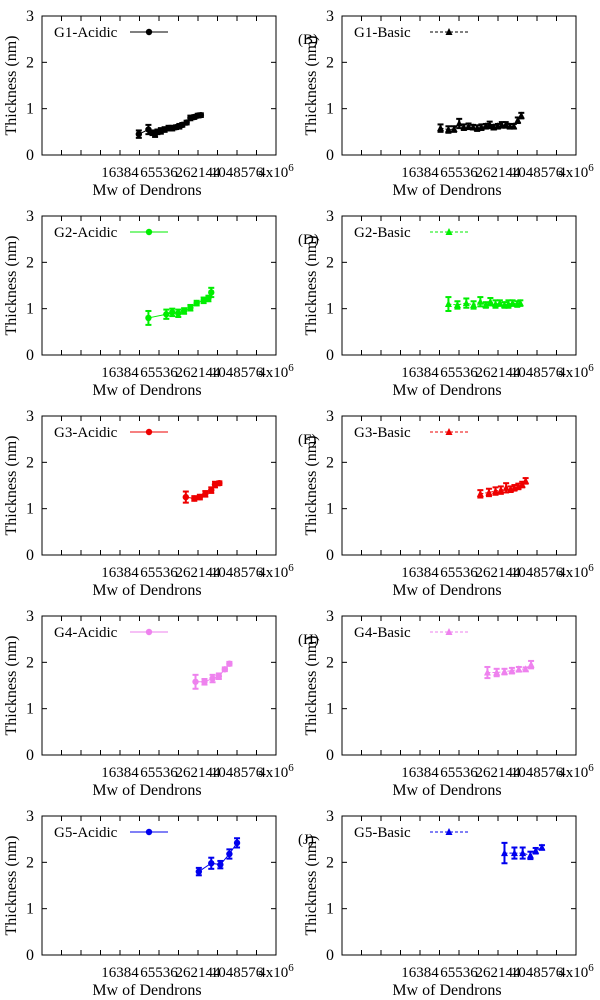 Image resolution: width=600 pixels, height=1000 pixels. I want to click on panel-label: (H), so click(308, 640).